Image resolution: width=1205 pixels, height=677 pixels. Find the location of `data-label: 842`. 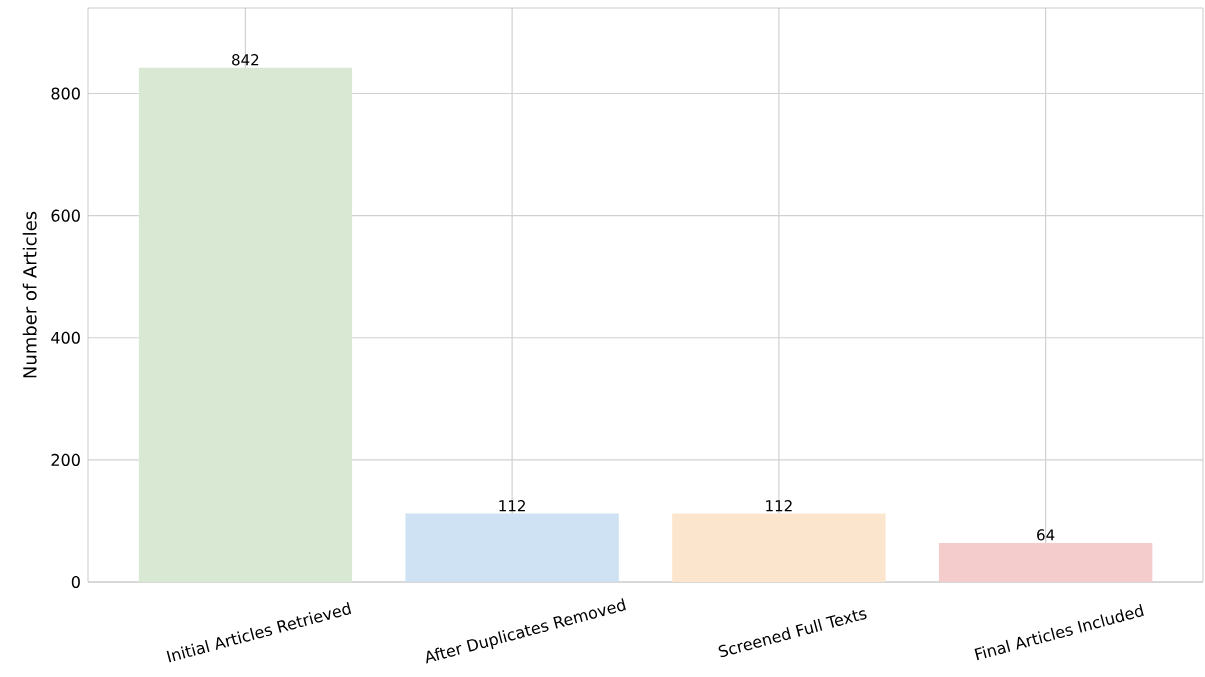

data-label: 842 is located at coordinates (245, 60).